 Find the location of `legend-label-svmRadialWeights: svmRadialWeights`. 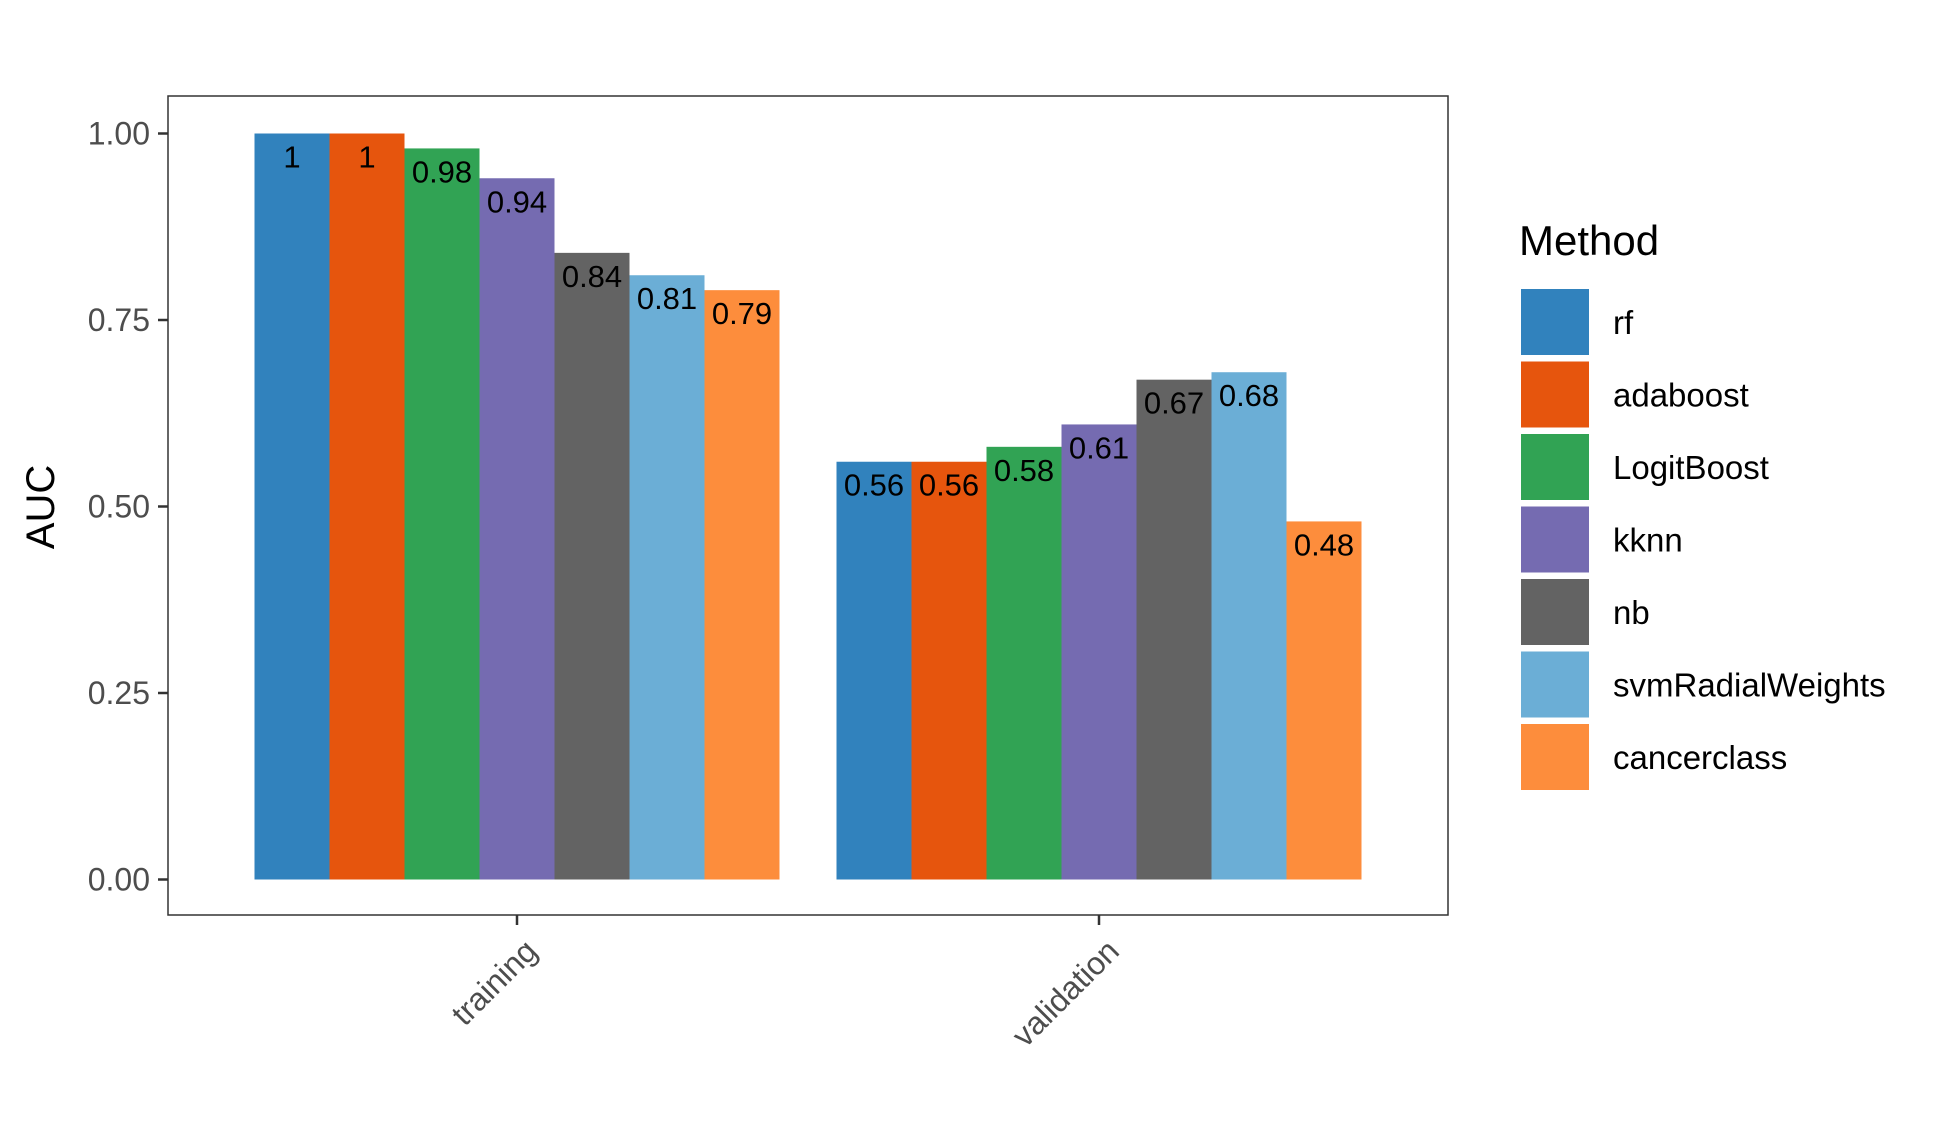

legend-label-svmRadialWeights: svmRadialWeights is located at coordinates (1749, 685).